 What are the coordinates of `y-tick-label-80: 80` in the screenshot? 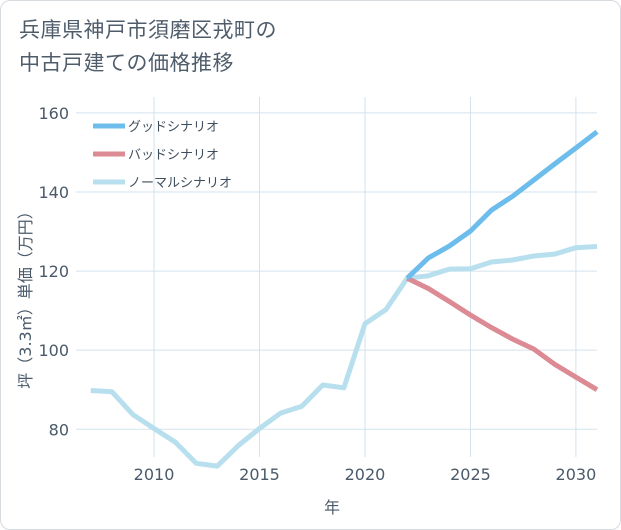 It's located at (59, 429).